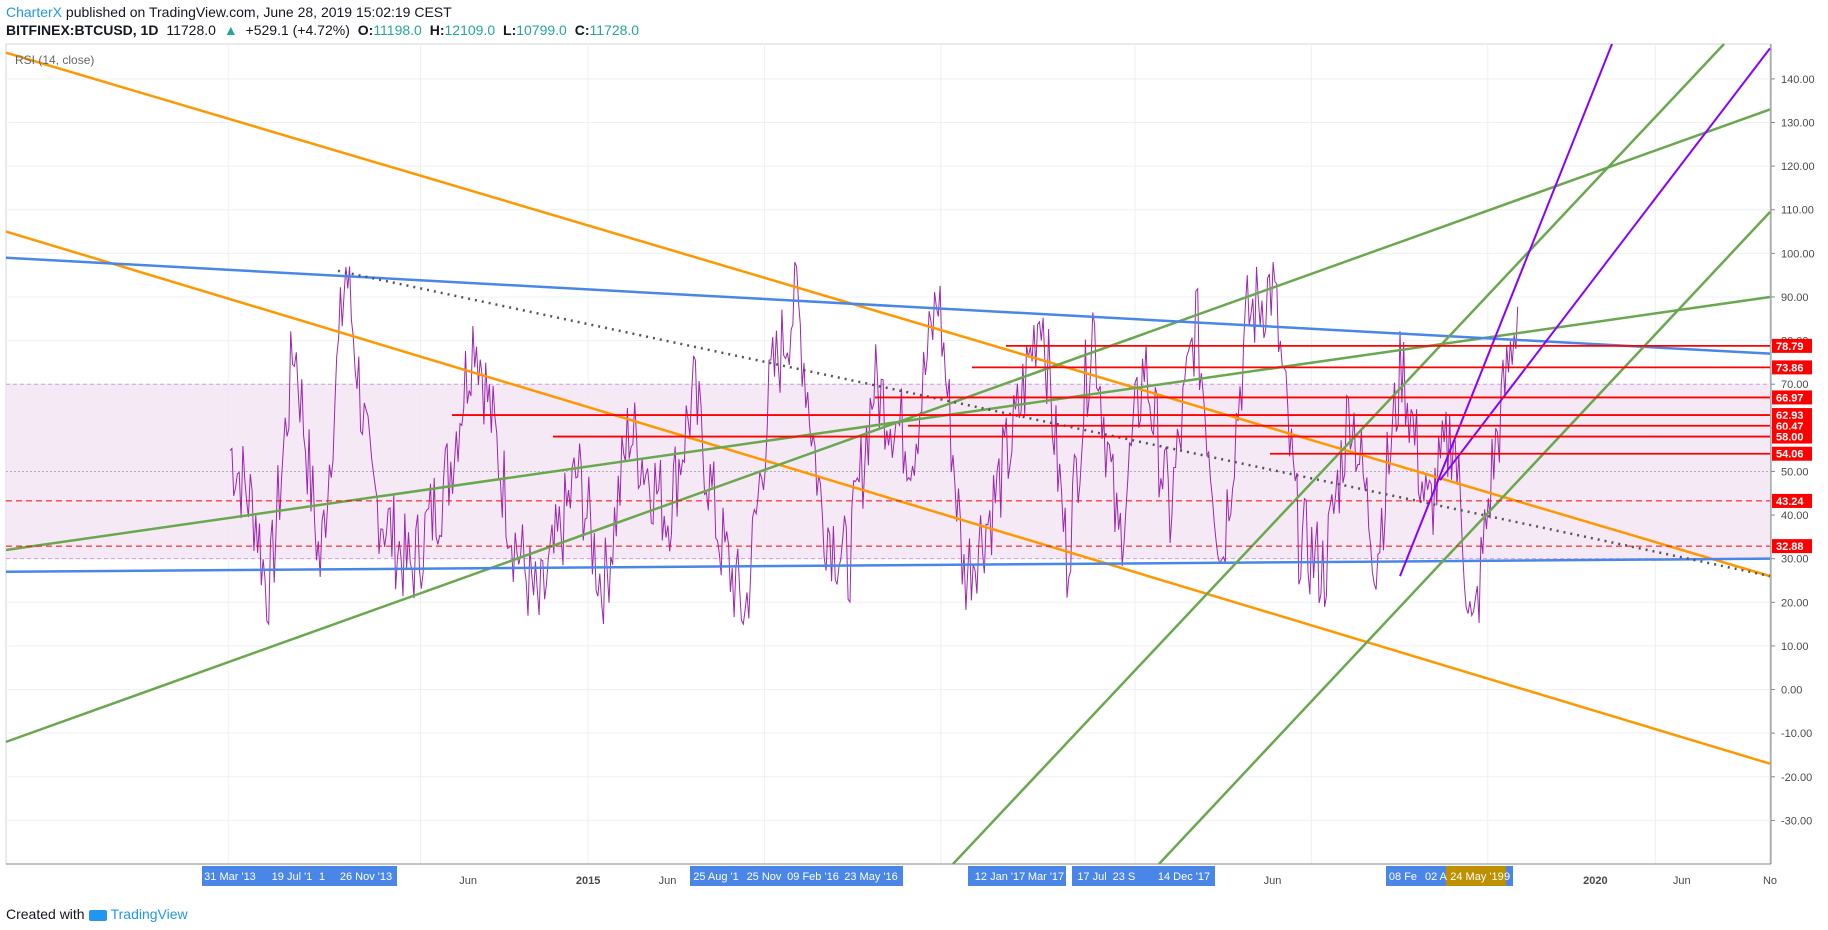 Image resolution: width=1828 pixels, height=930 pixels. I want to click on level-tag-label: 43.24, so click(1790, 502).